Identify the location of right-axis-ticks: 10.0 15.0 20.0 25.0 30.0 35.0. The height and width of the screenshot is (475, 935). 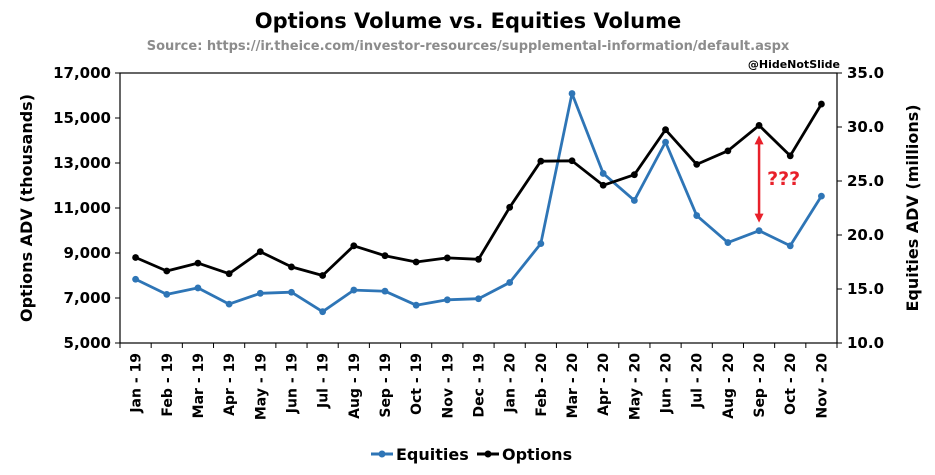
(860, 208).